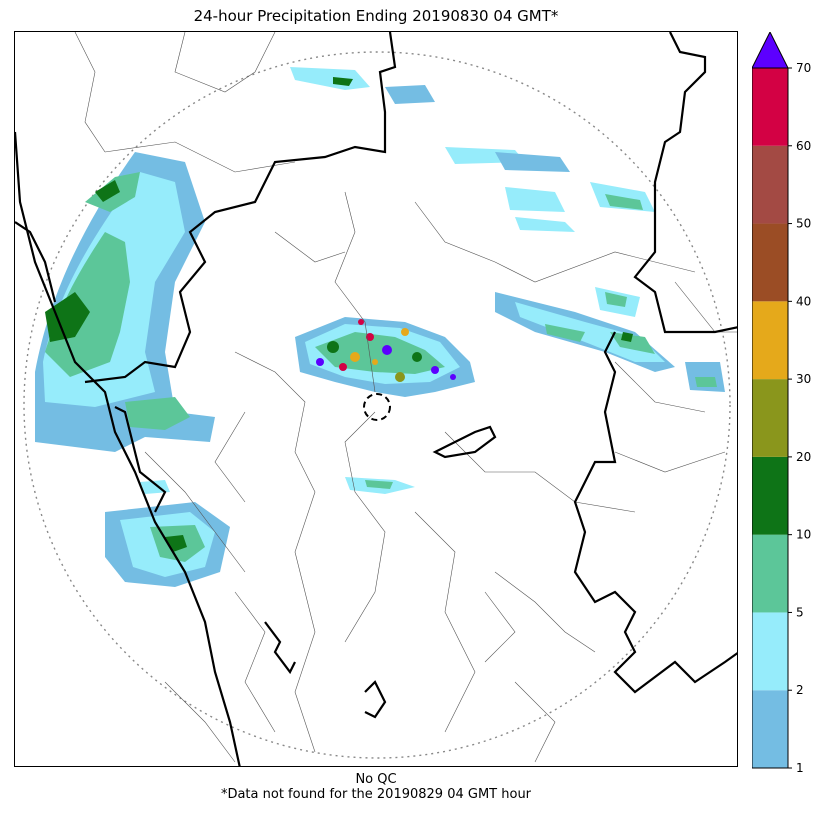 The image size is (825, 813). What do you see at coordinates (803, 146) in the screenshot?
I see `colorbar-tick-label: 60` at bounding box center [803, 146].